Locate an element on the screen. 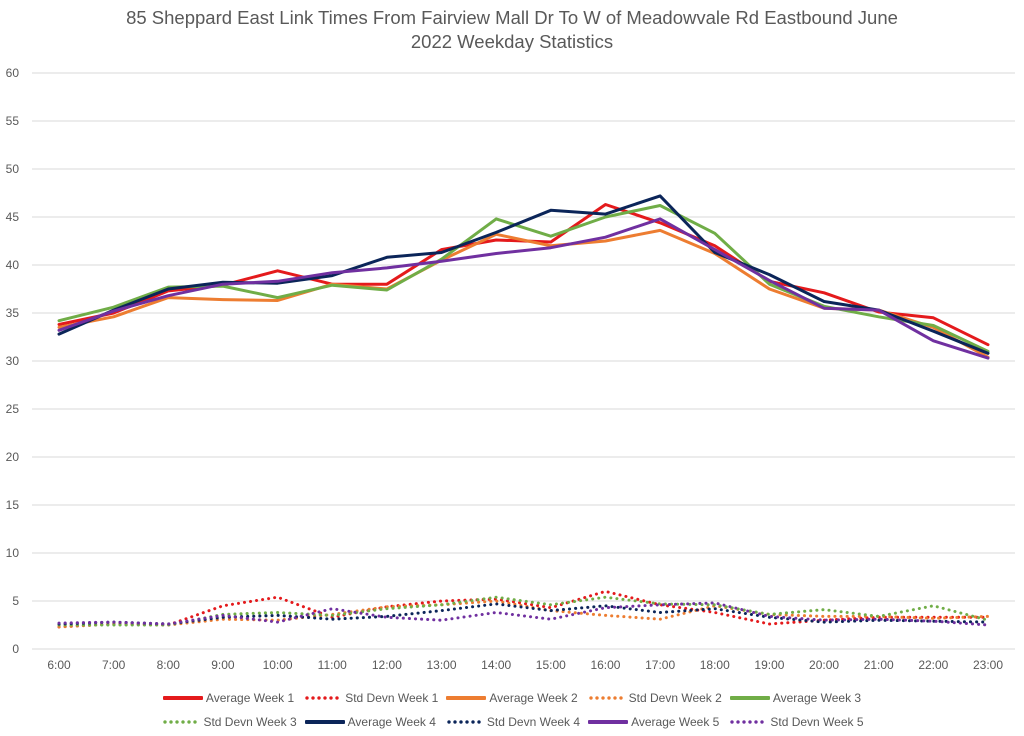 The width and height of the screenshot is (1024, 736). legend-label: Average Week 4 is located at coordinates (391, 722).